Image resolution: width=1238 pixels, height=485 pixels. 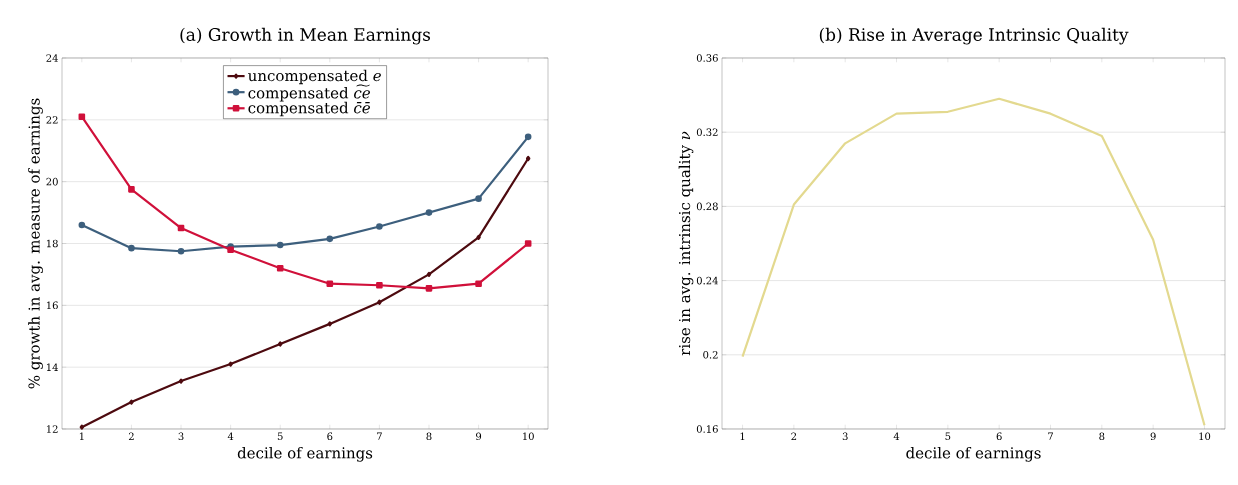 I want to click on y-tick-label: 22, so click(x=52, y=120).